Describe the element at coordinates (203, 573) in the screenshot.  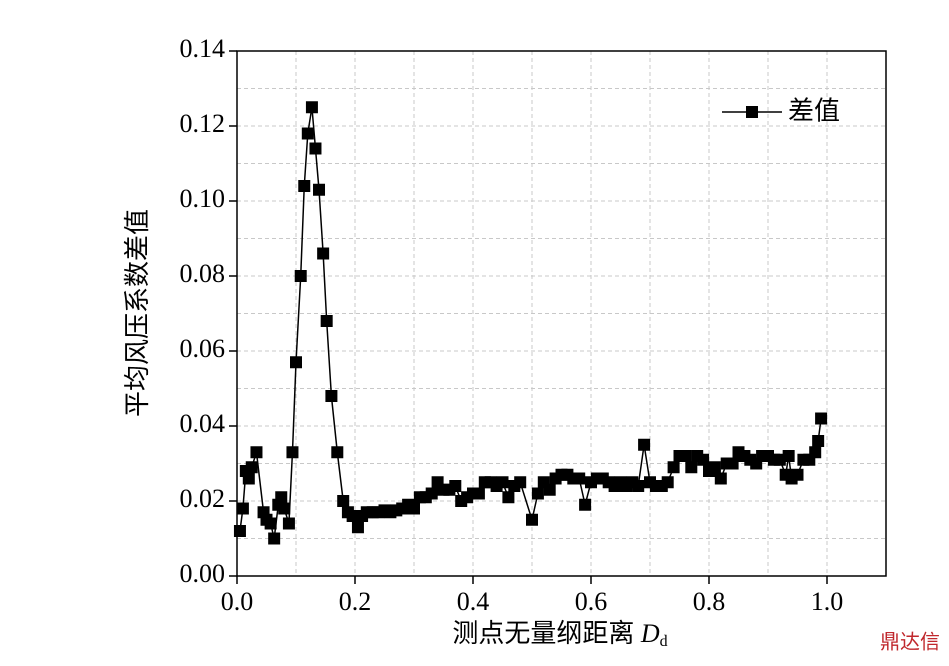
I see `y-tick-label: 0.00` at that location.